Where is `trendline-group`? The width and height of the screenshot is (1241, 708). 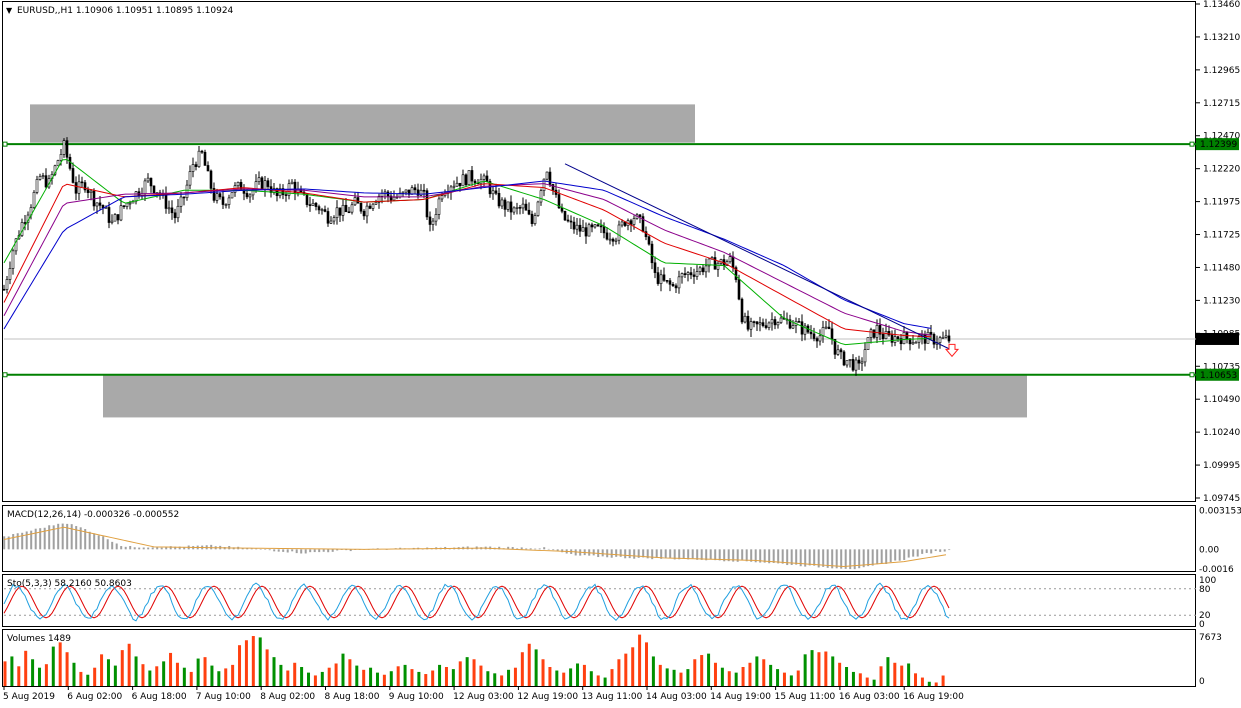
trendline-group is located at coordinates (762, 260).